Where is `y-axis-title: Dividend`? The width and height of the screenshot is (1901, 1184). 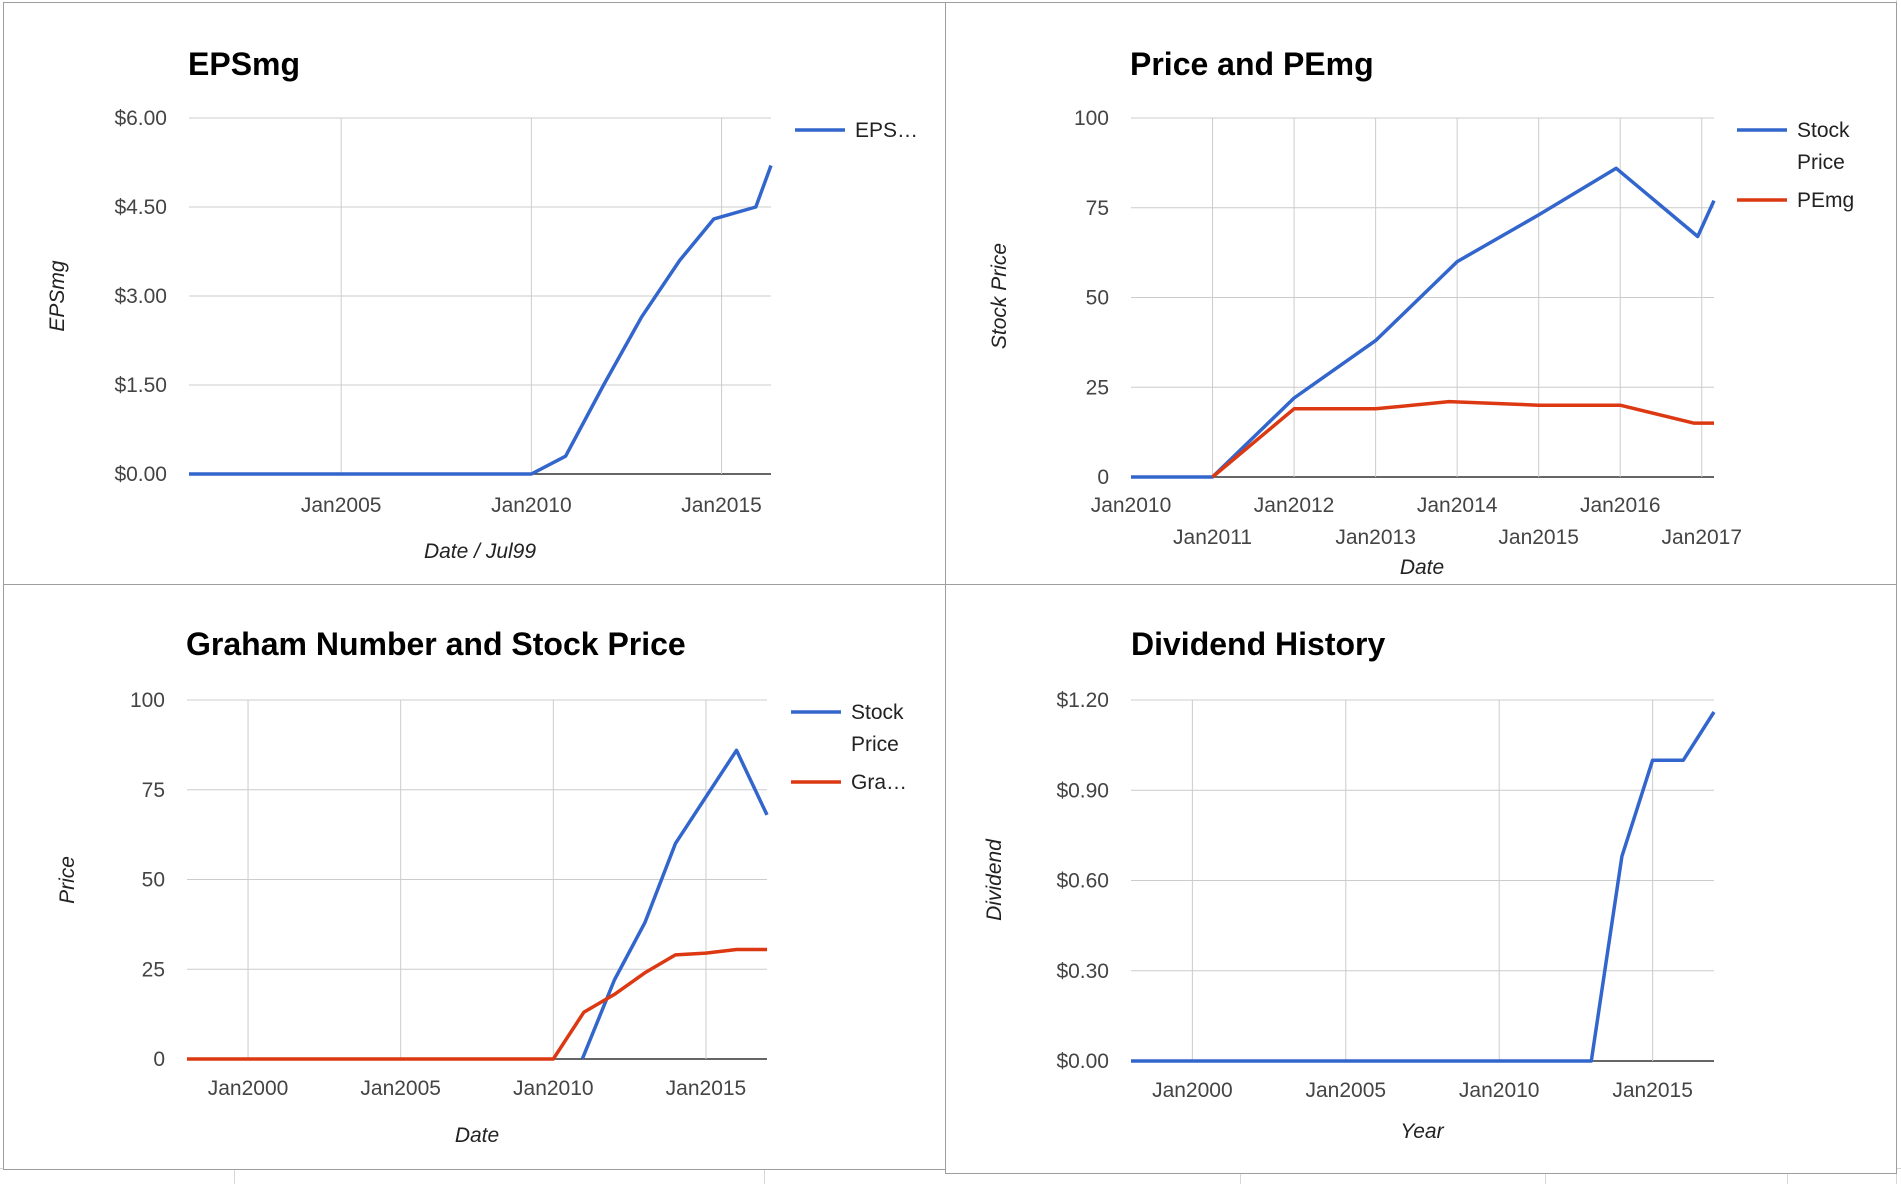 y-axis-title: Dividend is located at coordinates (994, 879).